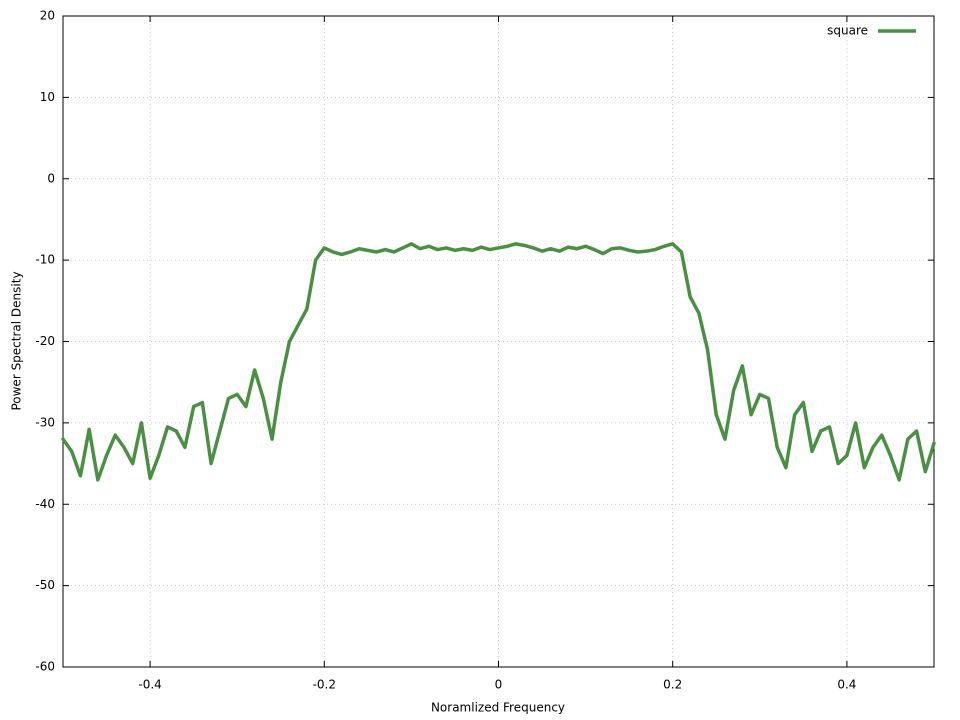 The height and width of the screenshot is (720, 960). Describe the element at coordinates (47, 16) in the screenshot. I see `y-tick-label: 20` at that location.